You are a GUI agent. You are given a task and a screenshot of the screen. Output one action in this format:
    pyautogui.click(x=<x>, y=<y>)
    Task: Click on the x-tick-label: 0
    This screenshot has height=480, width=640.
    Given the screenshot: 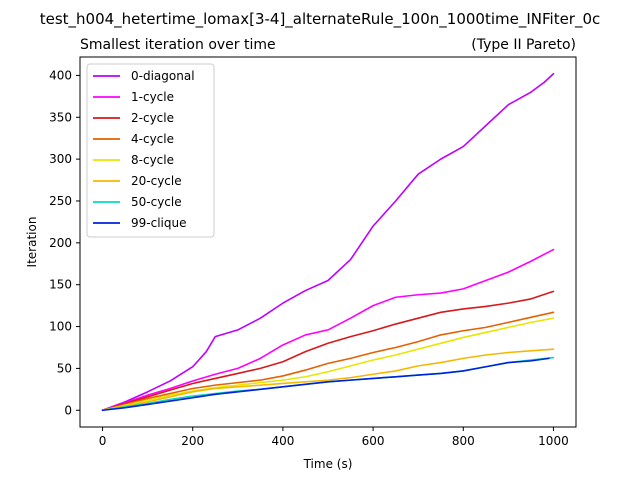 What is the action you would take?
    pyautogui.click(x=103, y=441)
    